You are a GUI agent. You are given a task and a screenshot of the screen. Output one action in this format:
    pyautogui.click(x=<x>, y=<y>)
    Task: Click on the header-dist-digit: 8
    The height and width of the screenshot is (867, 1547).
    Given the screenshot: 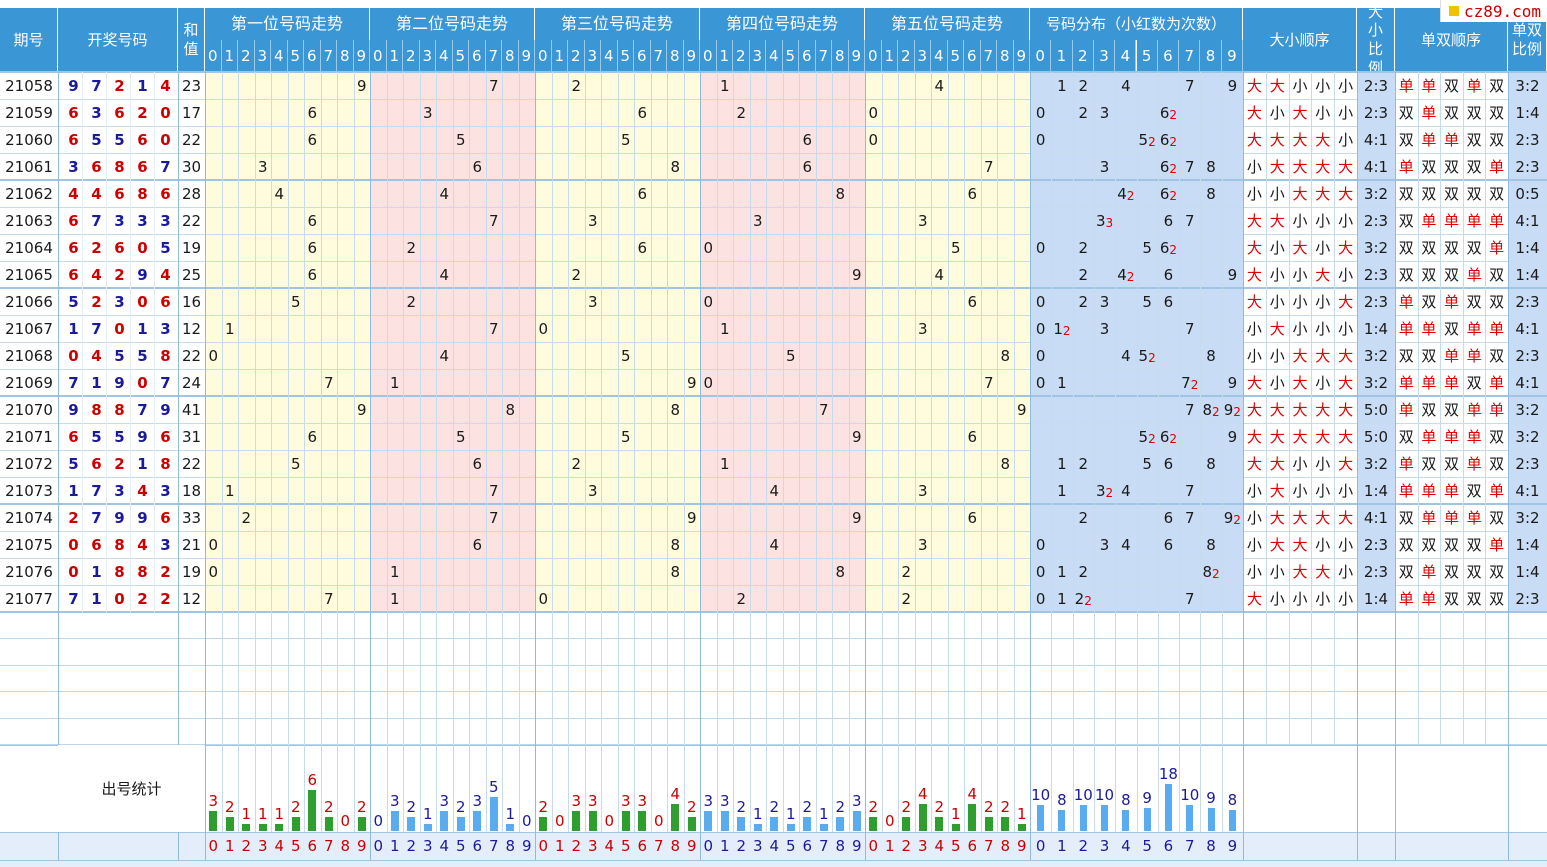 What is the action you would take?
    pyautogui.click(x=1211, y=56)
    